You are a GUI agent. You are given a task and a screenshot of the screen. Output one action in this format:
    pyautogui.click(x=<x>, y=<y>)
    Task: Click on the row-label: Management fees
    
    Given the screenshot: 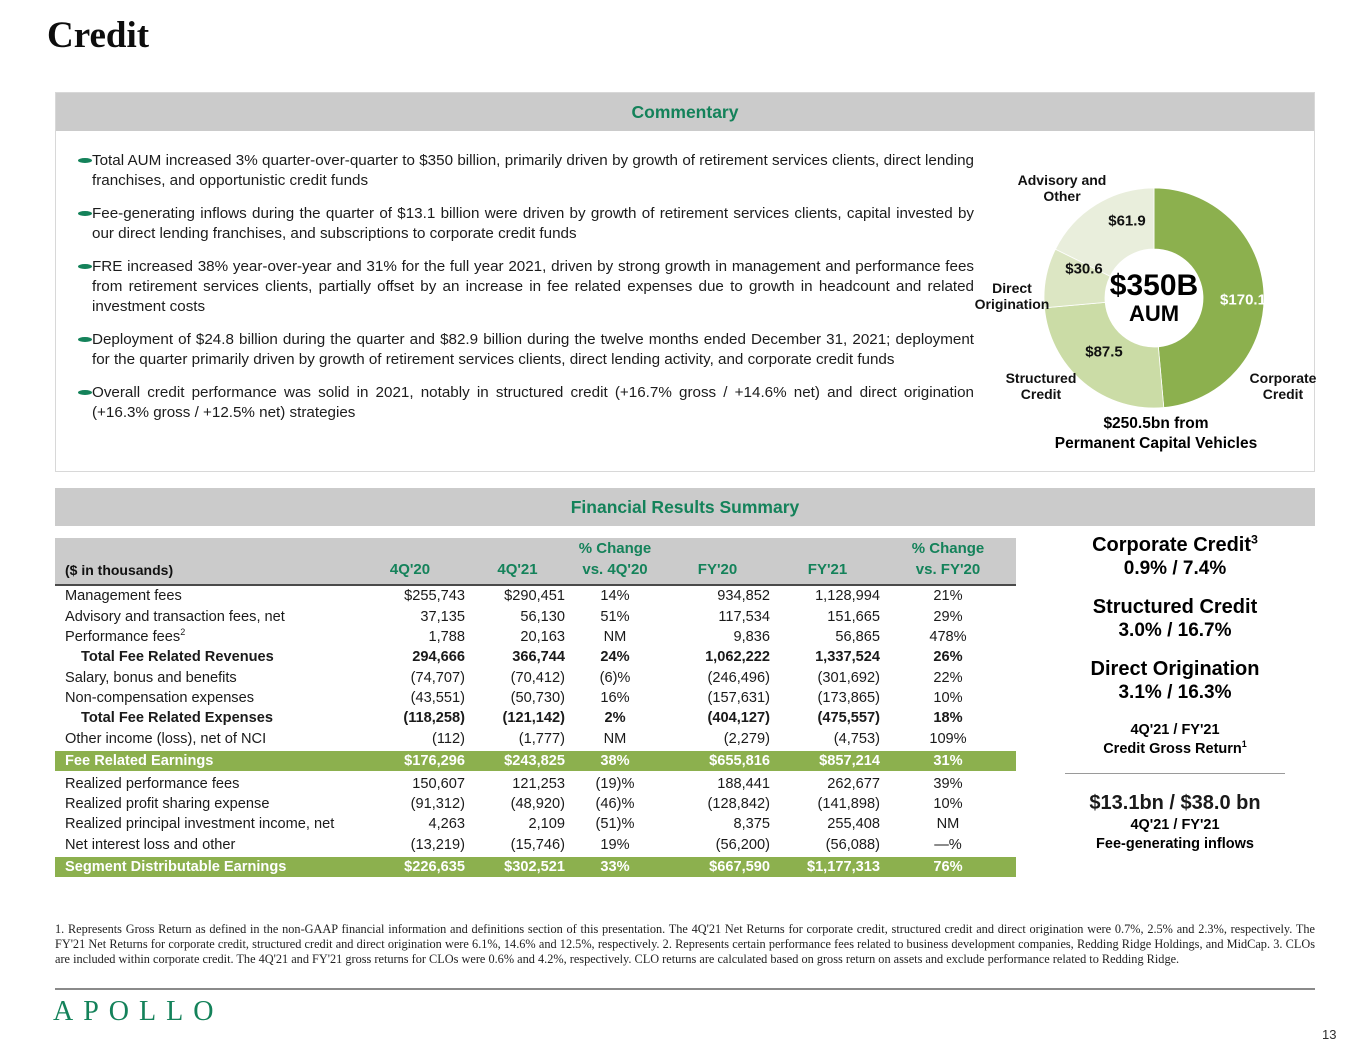 What is the action you would take?
    pyautogui.click(x=123, y=596)
    